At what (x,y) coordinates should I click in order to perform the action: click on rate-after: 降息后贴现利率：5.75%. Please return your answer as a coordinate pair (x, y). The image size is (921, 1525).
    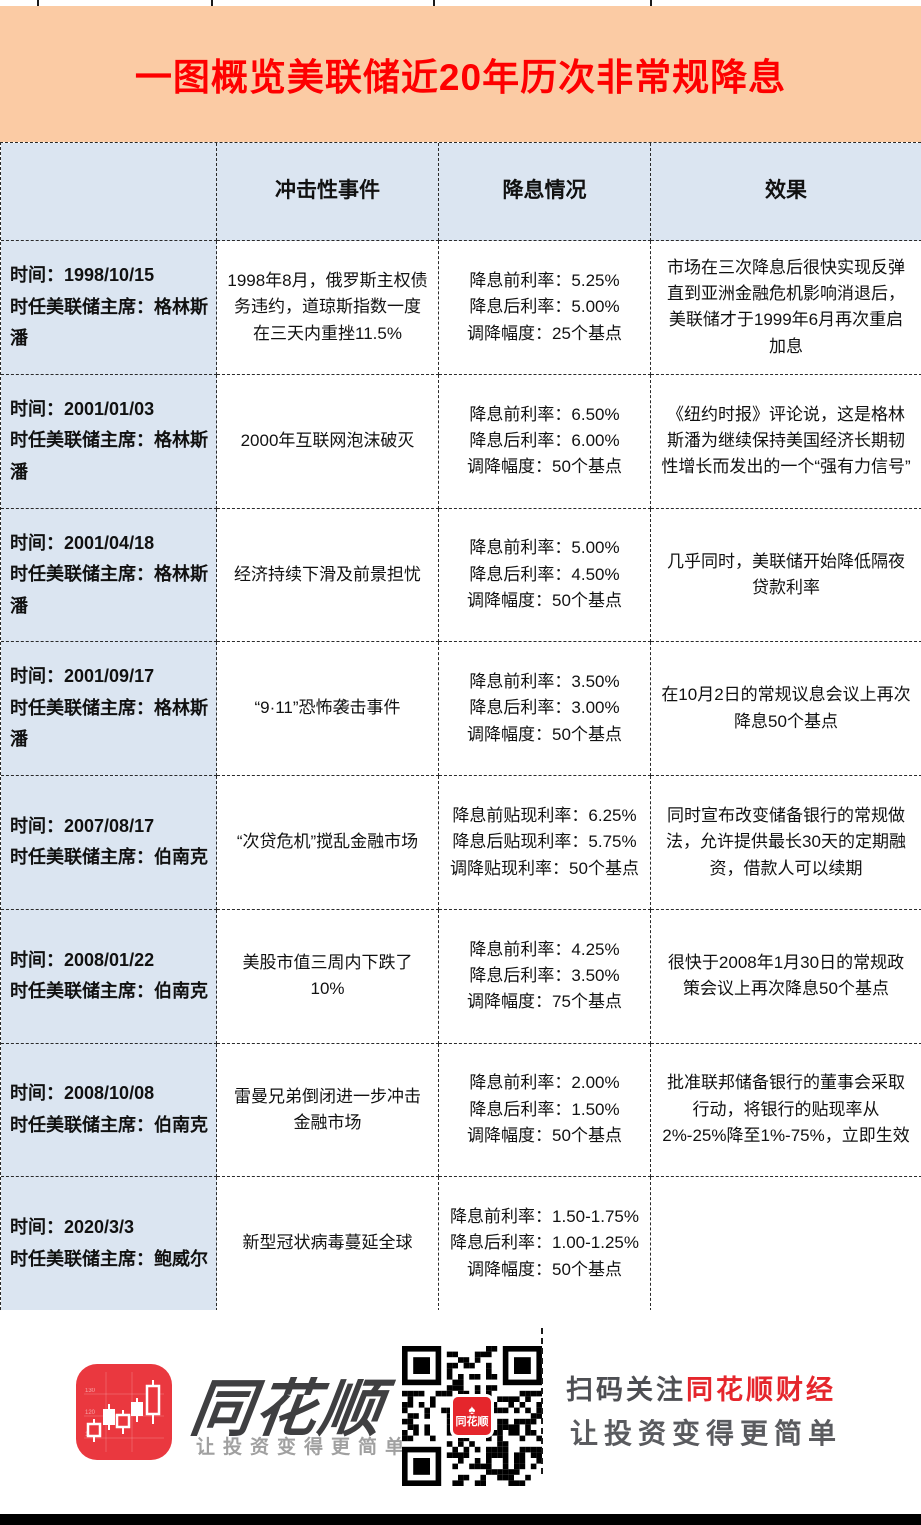
    Looking at the image, I should click on (544, 842).